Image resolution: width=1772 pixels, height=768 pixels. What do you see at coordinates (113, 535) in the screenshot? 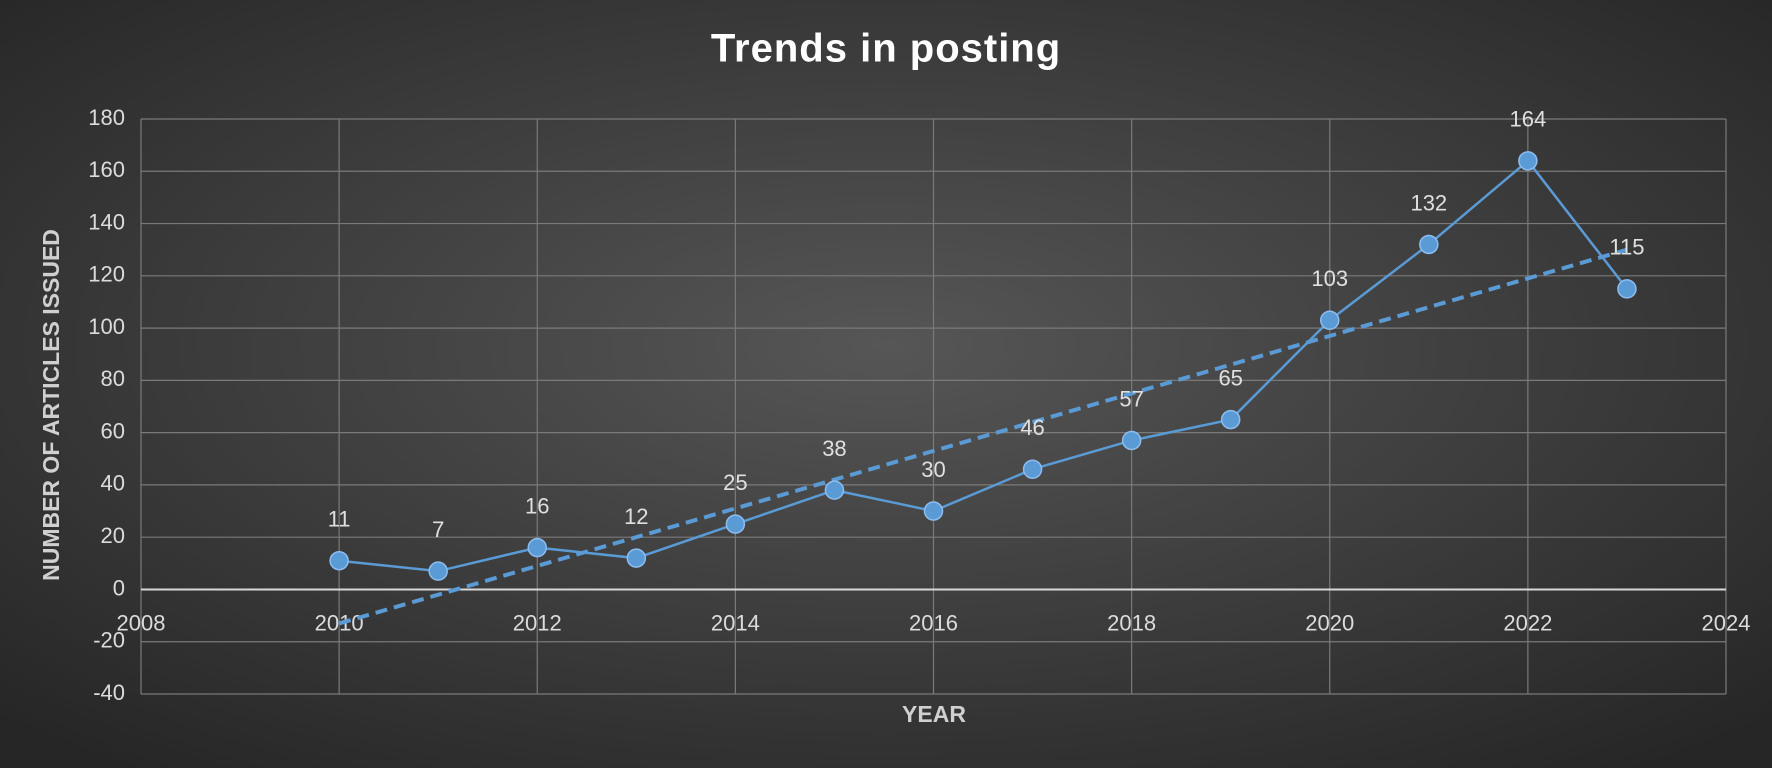
I see `y-tick-label: 20` at bounding box center [113, 535].